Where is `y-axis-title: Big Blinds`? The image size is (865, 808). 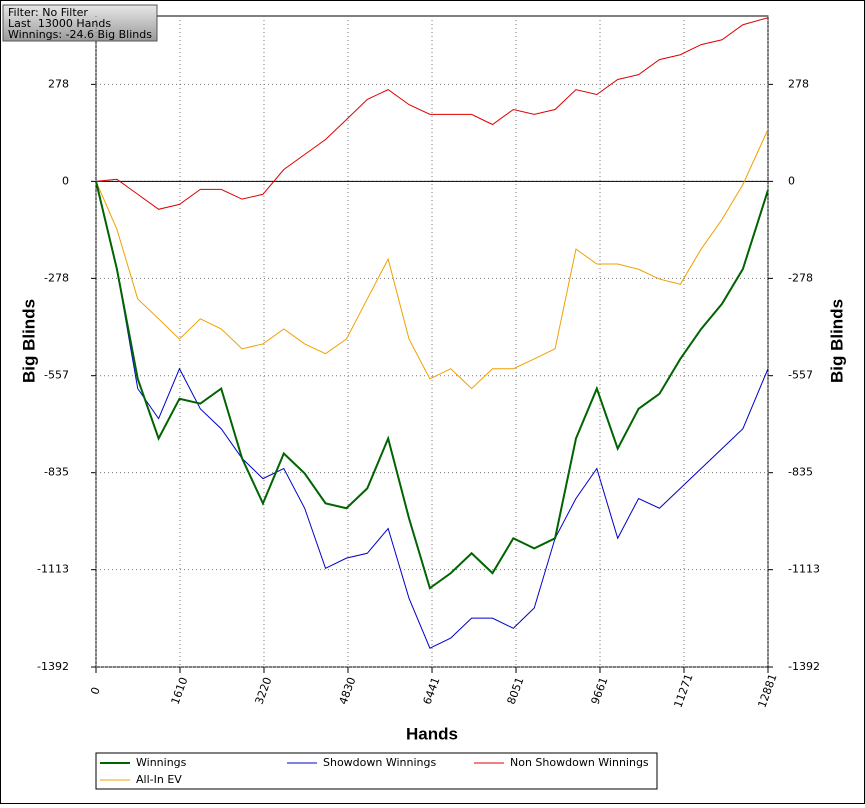 y-axis-title: Big Blinds is located at coordinates (28, 341).